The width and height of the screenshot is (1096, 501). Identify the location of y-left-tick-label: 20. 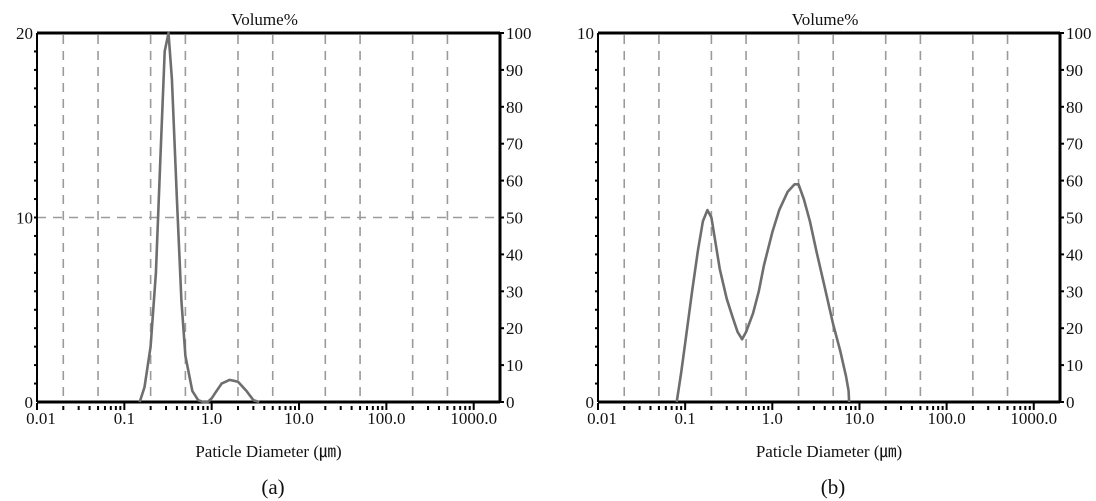
(24, 33).